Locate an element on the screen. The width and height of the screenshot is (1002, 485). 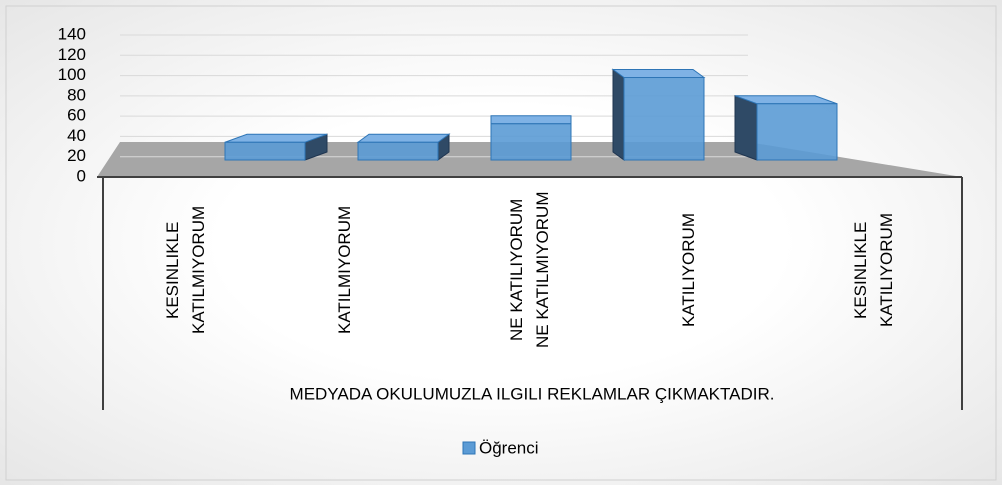
x-tick-label: NE KATILIYORUM NE KATILMIYORUM is located at coordinates (529, 270).